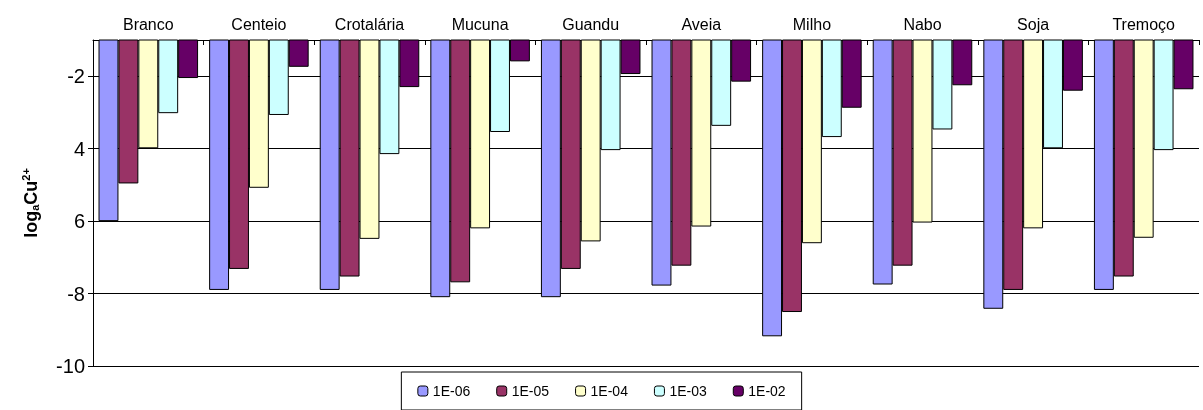 Image resolution: width=1203 pixels, height=410 pixels. I want to click on legend-label: 1E-03, so click(688, 391).